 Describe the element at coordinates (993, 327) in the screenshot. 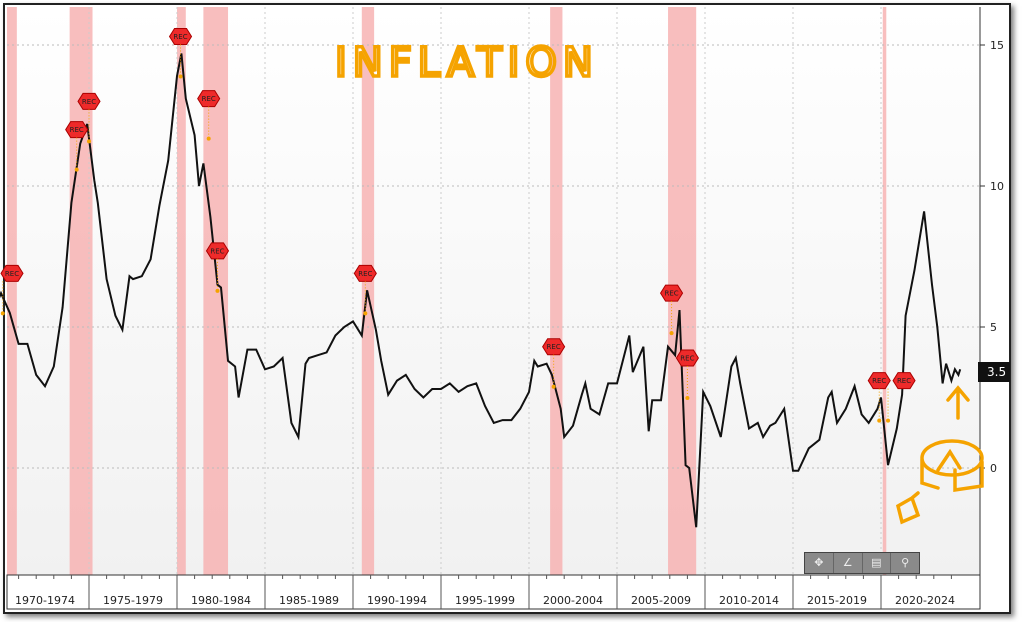

I see `y-tick-label: 5` at that location.